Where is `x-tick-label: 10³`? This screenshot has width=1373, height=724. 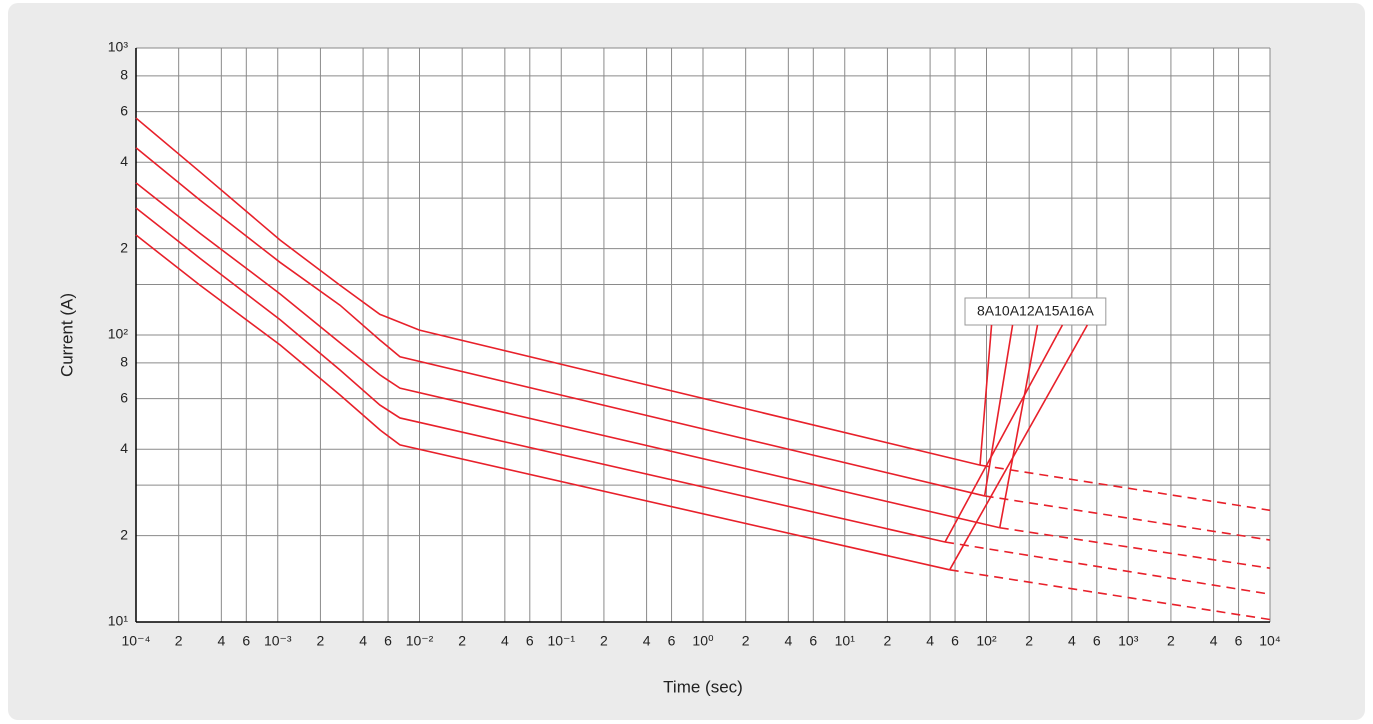 x-tick-label: 10³ is located at coordinates (1128, 641).